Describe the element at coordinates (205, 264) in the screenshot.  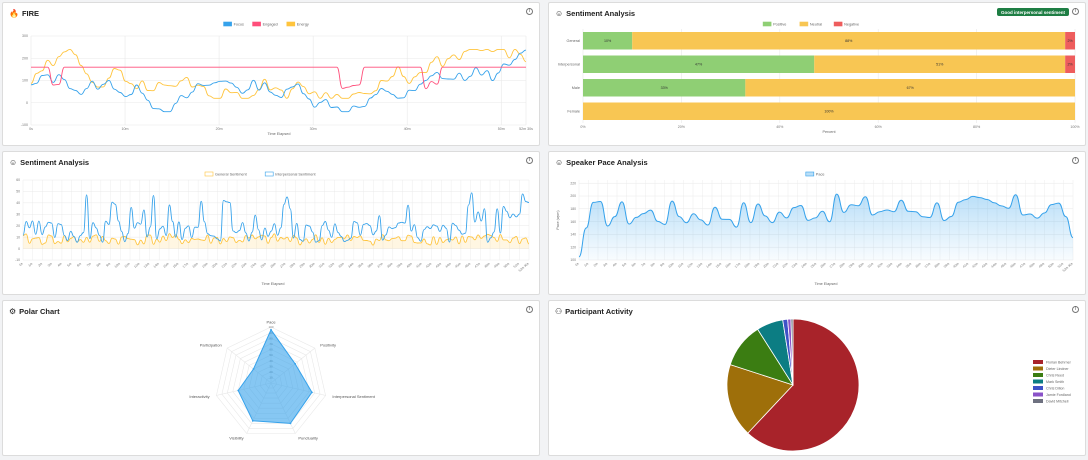
I see `sline-x-tick: 19m` at that location.